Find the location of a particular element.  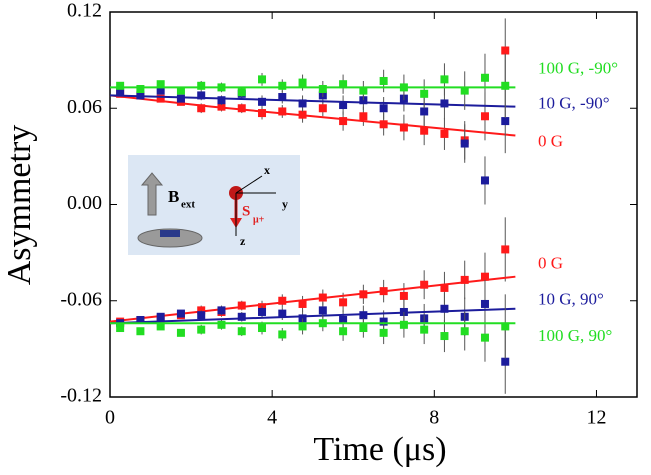

y-tick-label: 0.00 is located at coordinates (84, 203).